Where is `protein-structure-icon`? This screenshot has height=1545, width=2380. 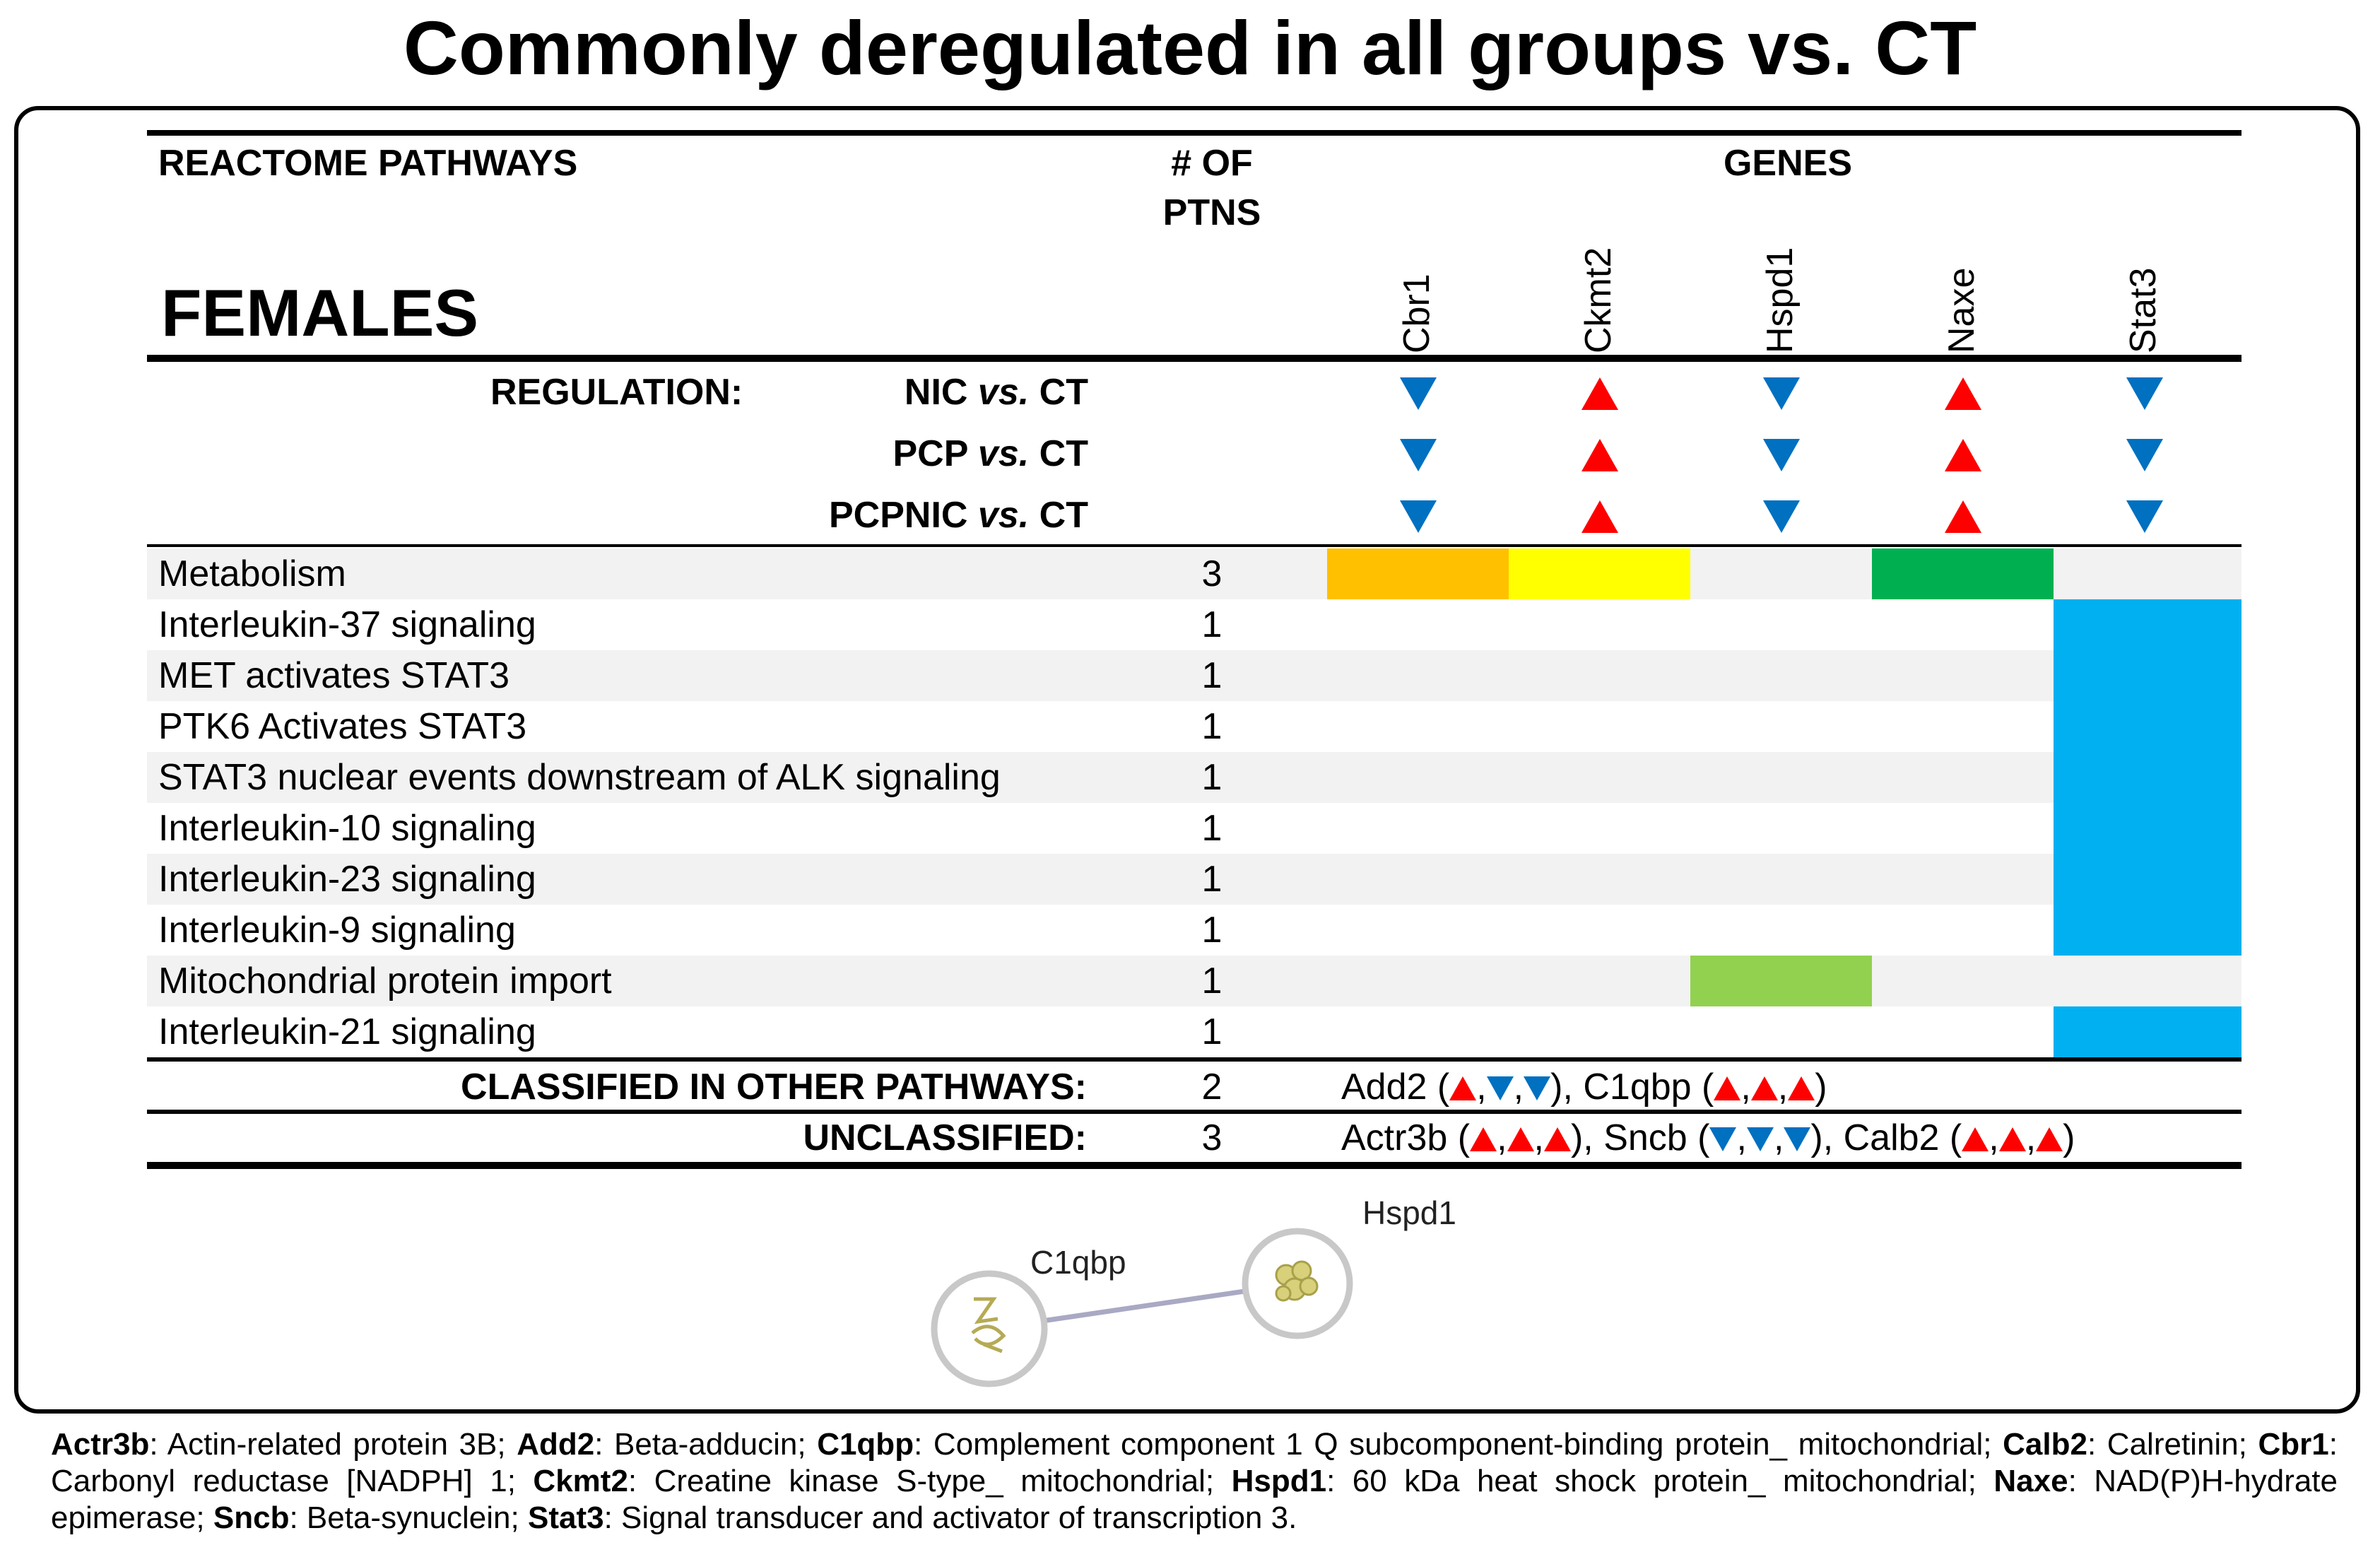 protein-structure-icon is located at coordinates (988, 1325).